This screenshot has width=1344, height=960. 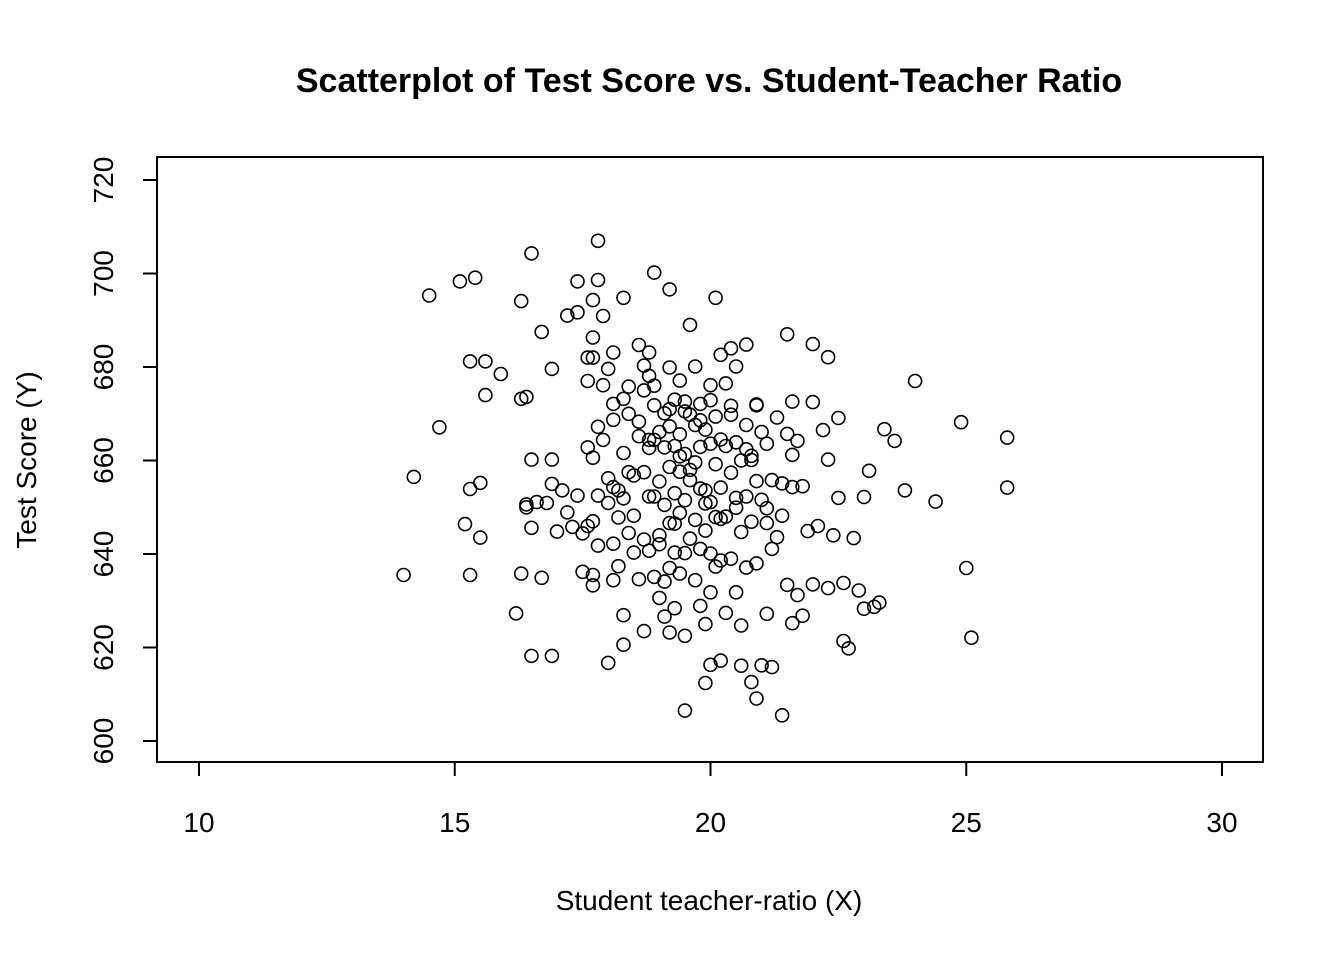 I want to click on y-tick-label: 660, so click(x=103, y=460).